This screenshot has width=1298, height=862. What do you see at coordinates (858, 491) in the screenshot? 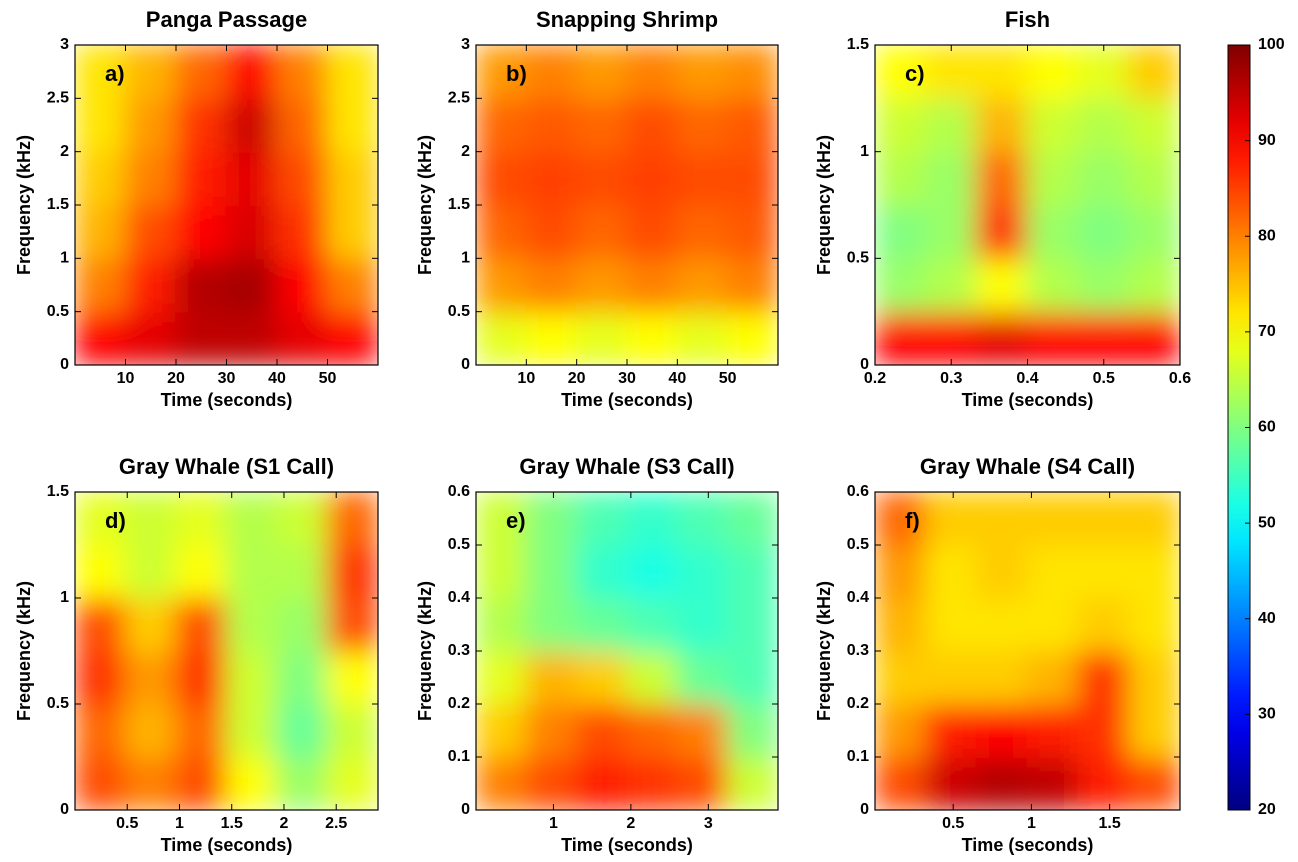
I see `y-tick-label: 0.6` at bounding box center [858, 491].